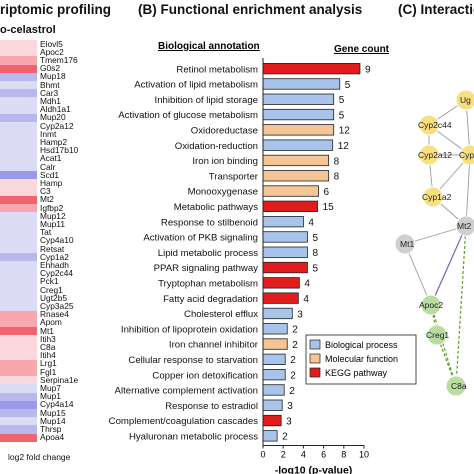 This screenshot has height=474, width=474. Describe the element at coordinates (435, 125) in the screenshot. I see `network-node-label: Cyp2c44` at that location.